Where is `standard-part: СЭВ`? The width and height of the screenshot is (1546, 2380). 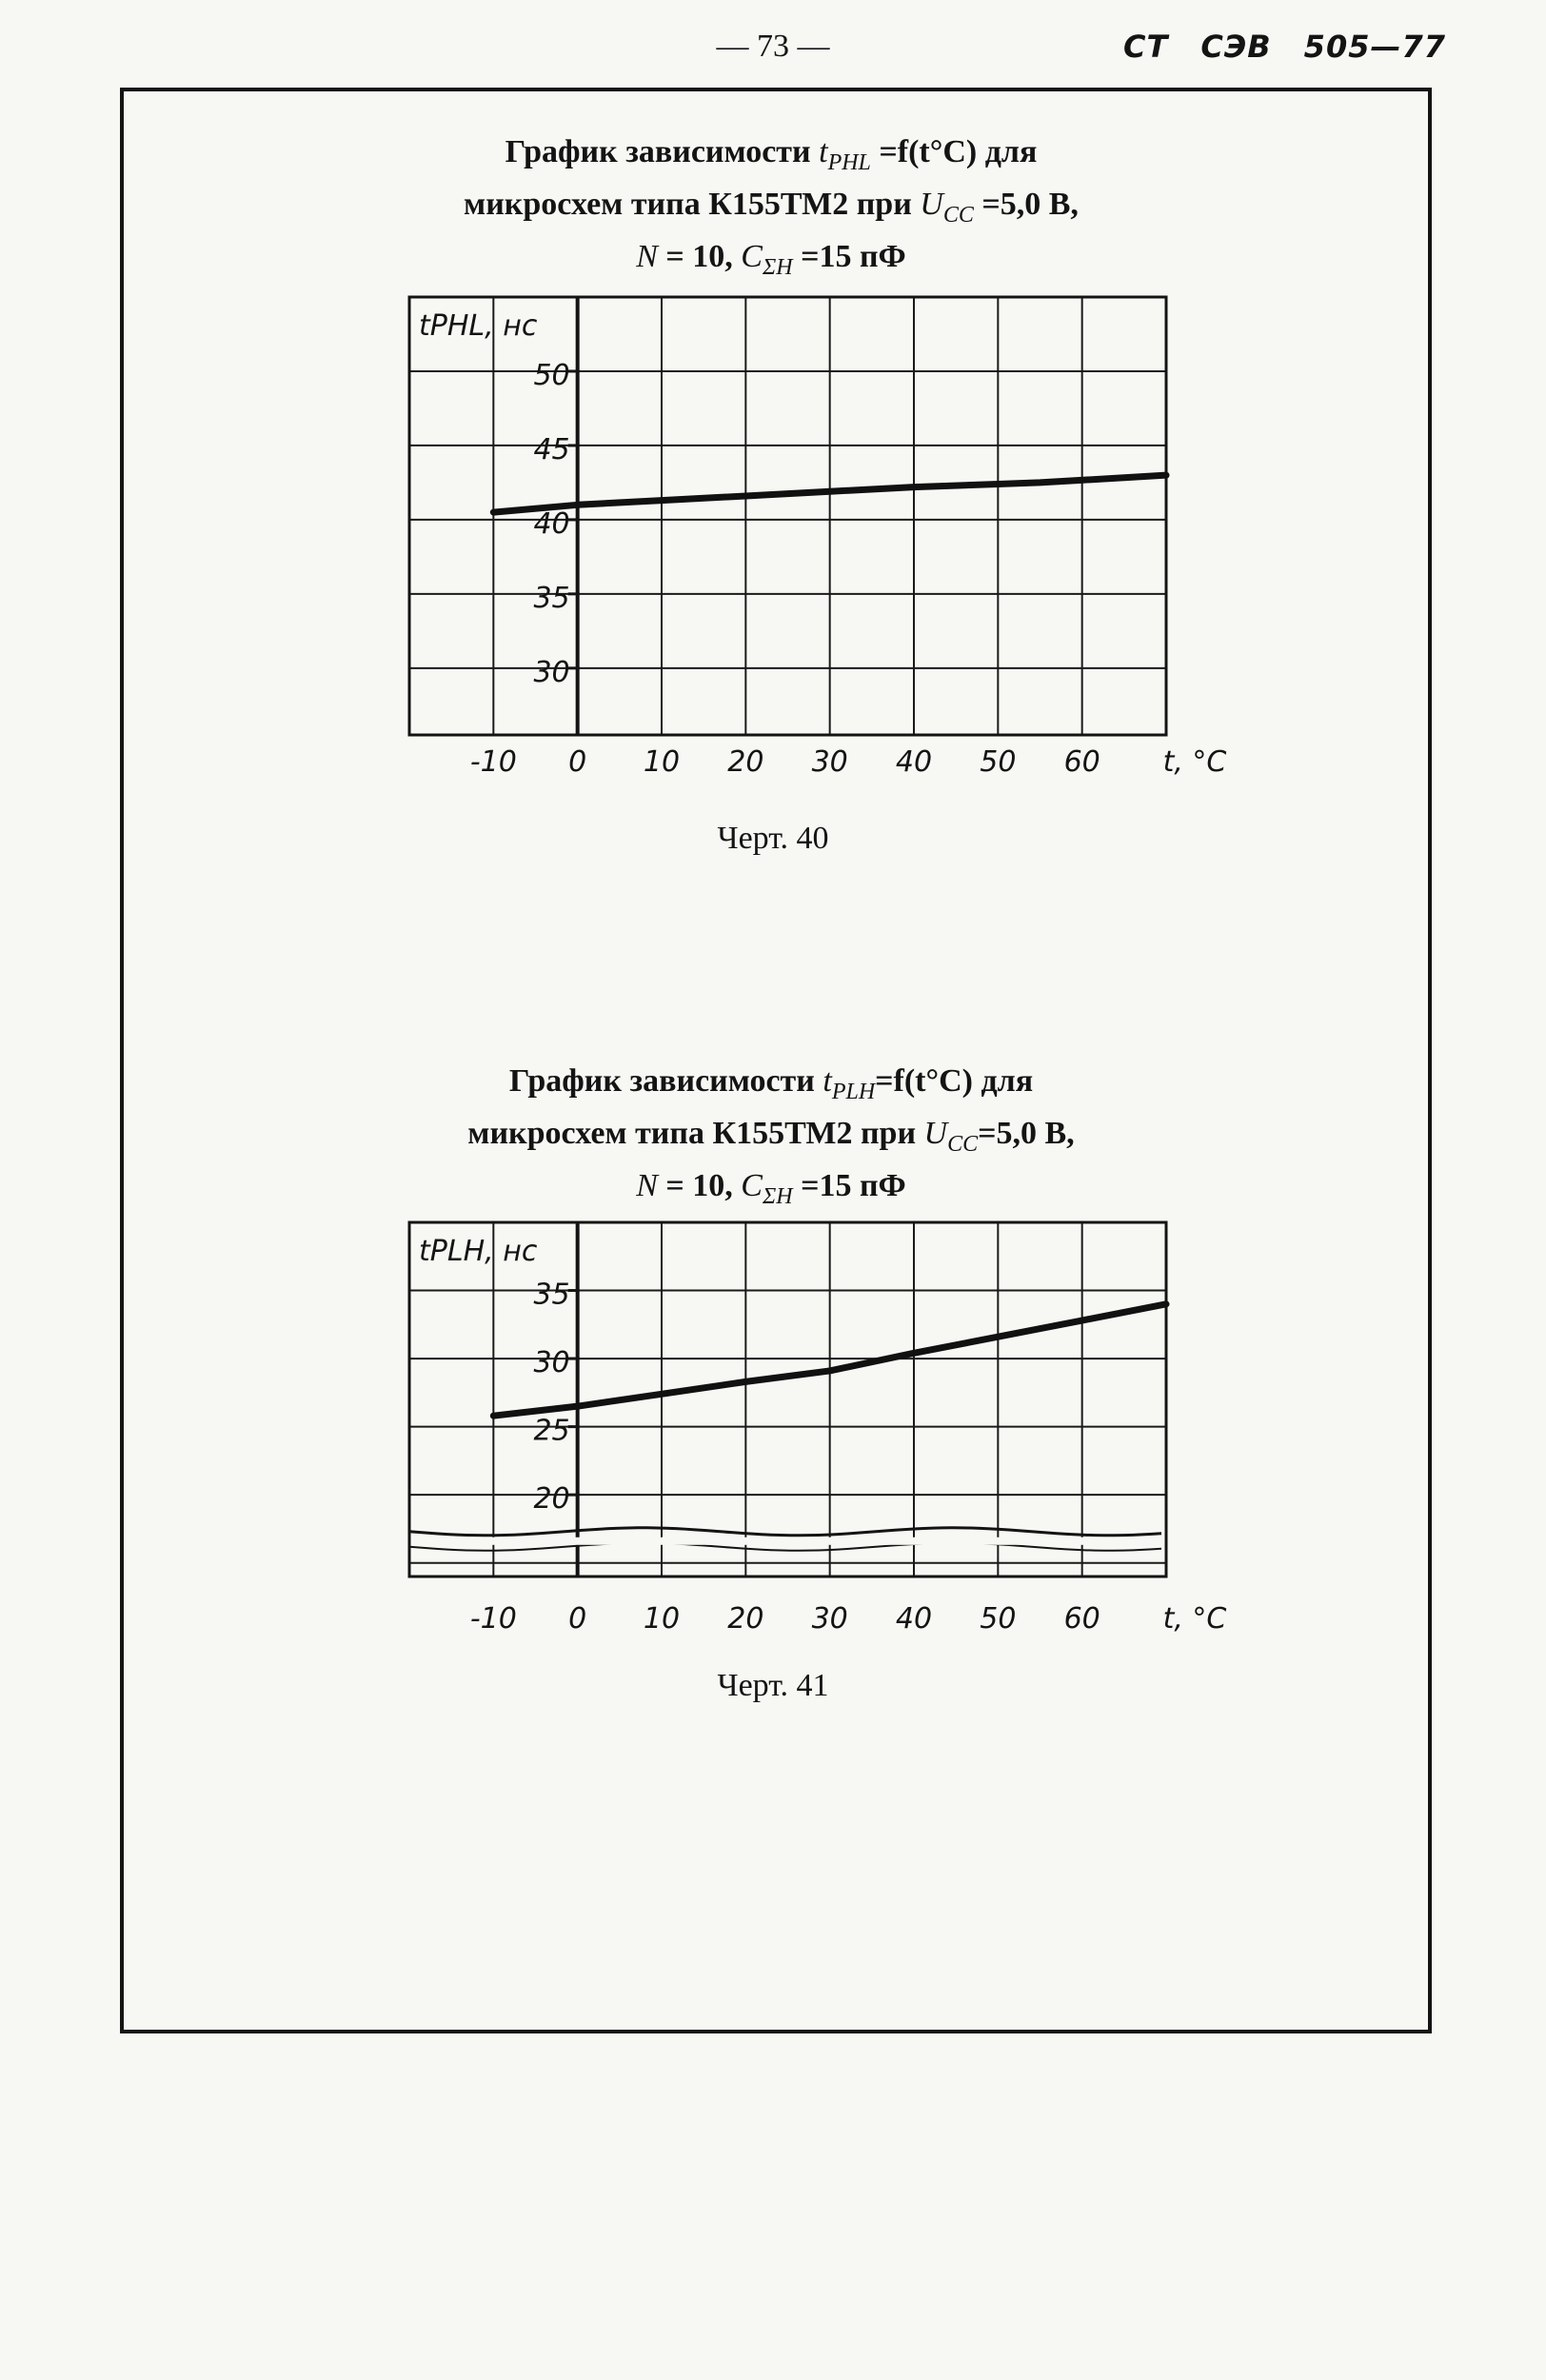
standard-part: СЭВ is located at coordinates (1236, 47).